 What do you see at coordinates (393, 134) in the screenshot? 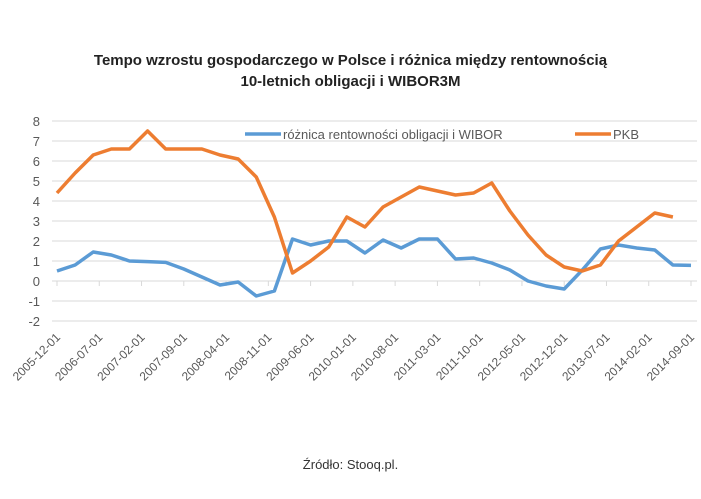
I see `legend-label: różnica rentowności obligacji i WIBOR` at bounding box center [393, 134].